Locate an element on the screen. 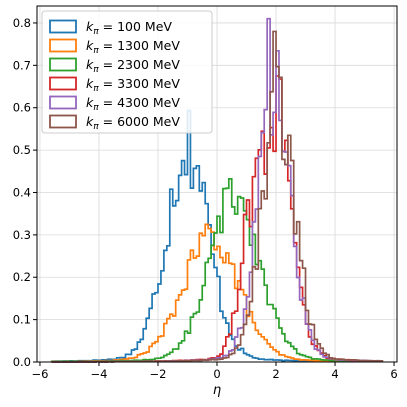  x-axis-ticks: −6 −4 −2 0 2 4 6 is located at coordinates (214, 371).